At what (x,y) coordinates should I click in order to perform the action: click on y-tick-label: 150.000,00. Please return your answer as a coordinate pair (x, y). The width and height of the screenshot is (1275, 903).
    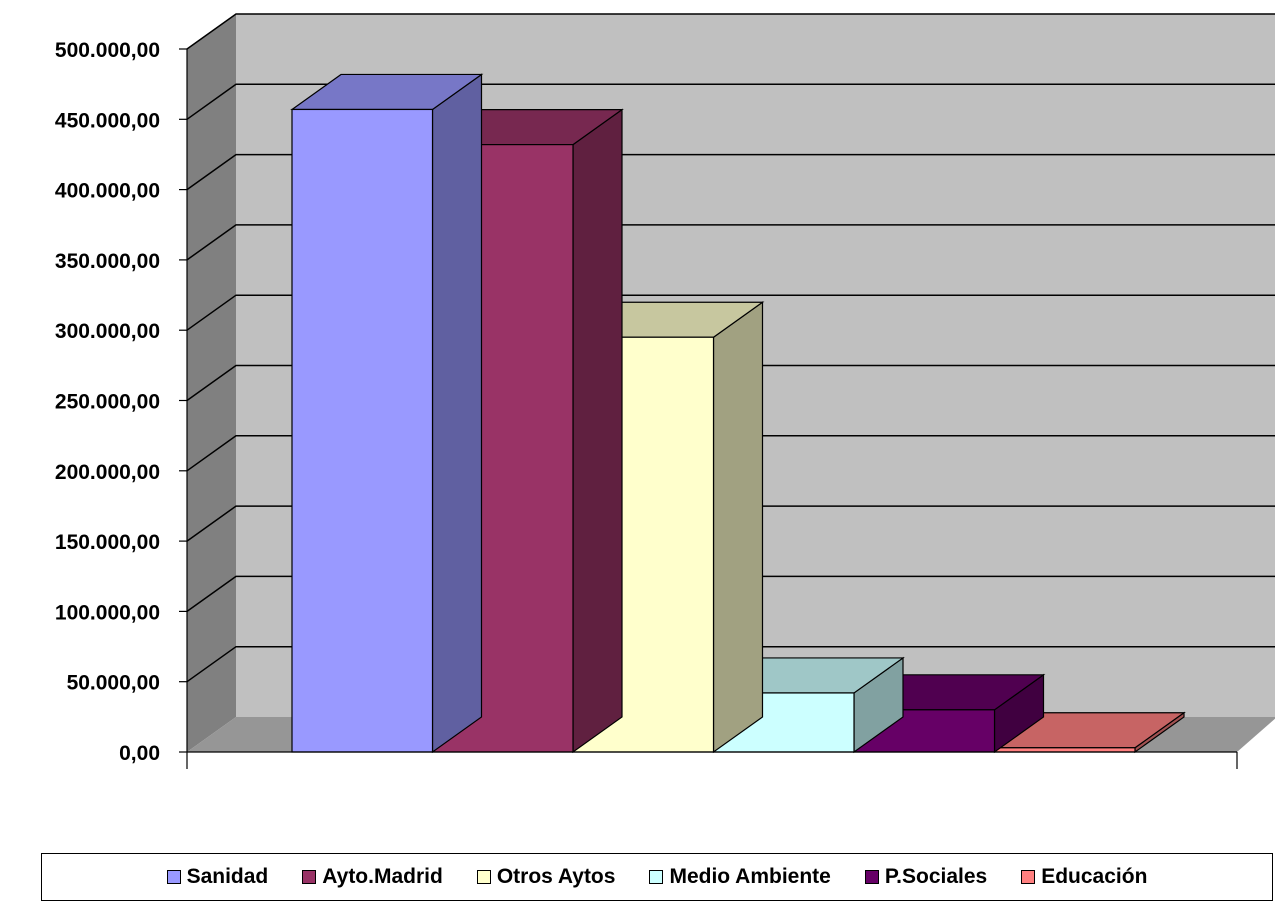
    Looking at the image, I should click on (107, 542).